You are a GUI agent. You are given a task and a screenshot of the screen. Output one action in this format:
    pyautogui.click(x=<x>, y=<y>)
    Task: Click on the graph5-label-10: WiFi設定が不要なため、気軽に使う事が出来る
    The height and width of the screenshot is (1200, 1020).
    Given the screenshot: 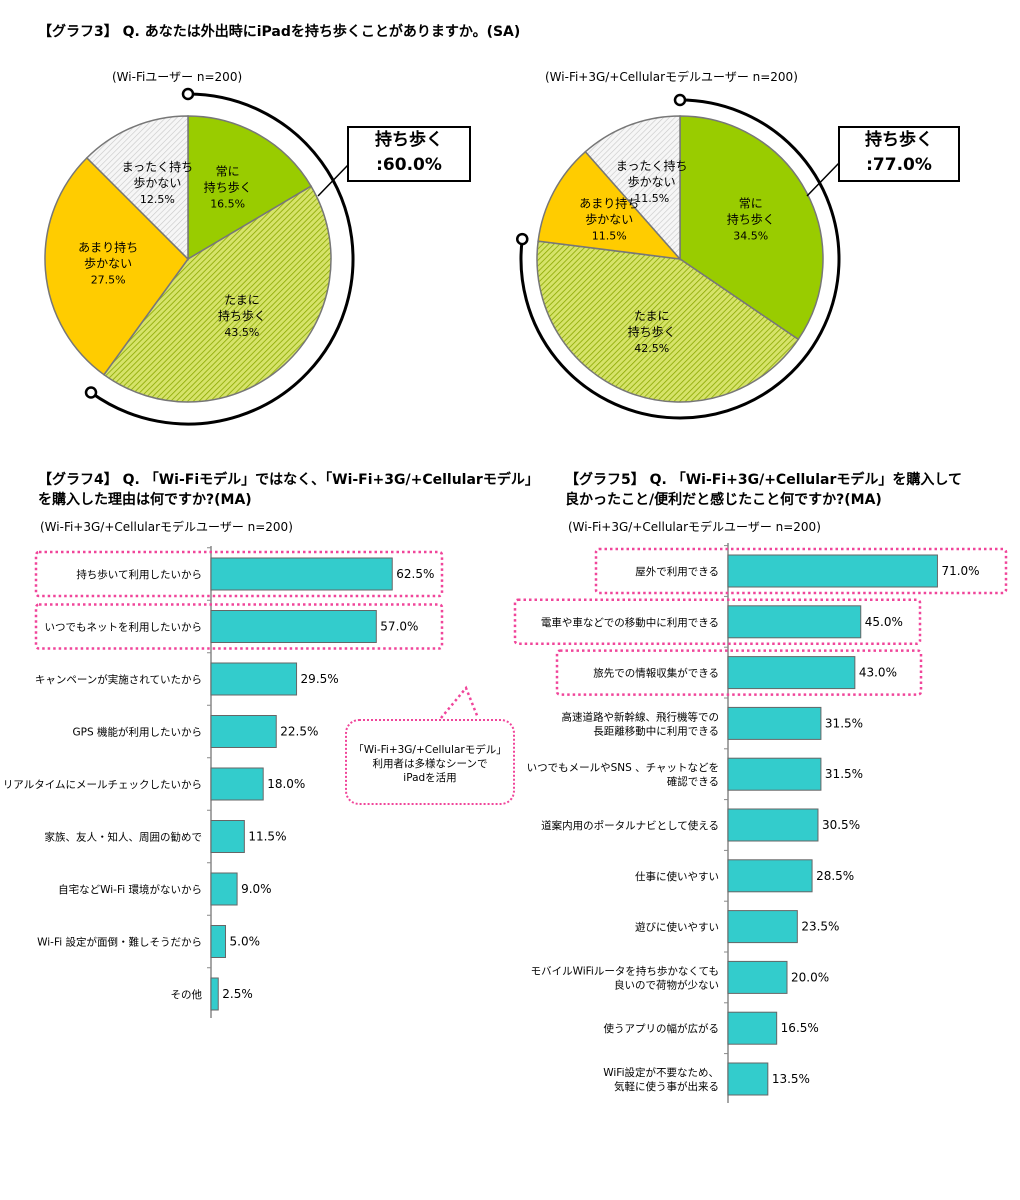 What is the action you would take?
    pyautogui.click(x=661, y=1079)
    